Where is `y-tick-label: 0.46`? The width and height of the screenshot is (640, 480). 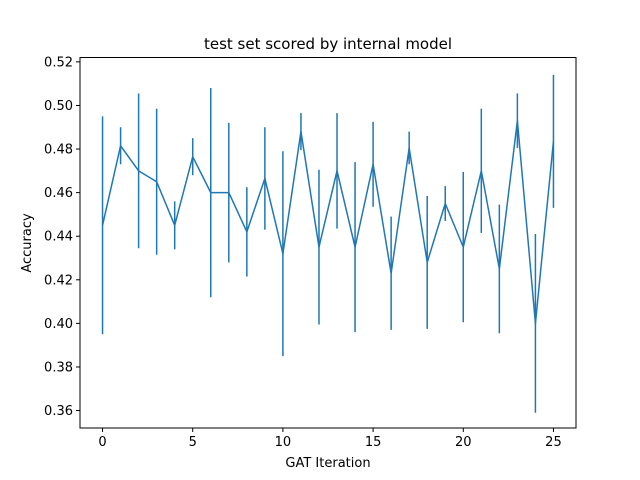 y-tick-label: 0.46 is located at coordinates (58, 193).